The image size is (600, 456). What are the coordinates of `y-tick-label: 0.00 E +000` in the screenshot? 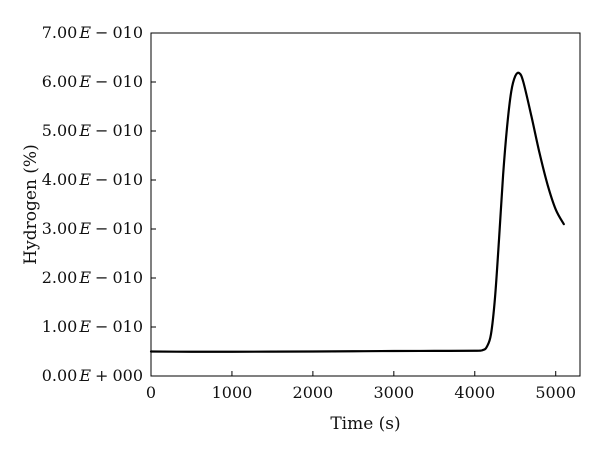 It's located at (92, 375).